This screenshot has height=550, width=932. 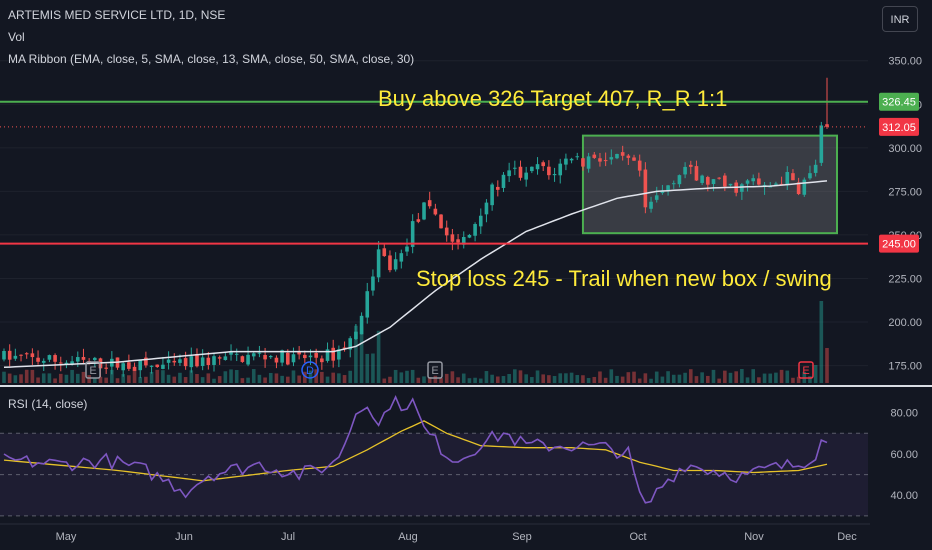 I want to click on event-marker-label: D, so click(x=310, y=371).